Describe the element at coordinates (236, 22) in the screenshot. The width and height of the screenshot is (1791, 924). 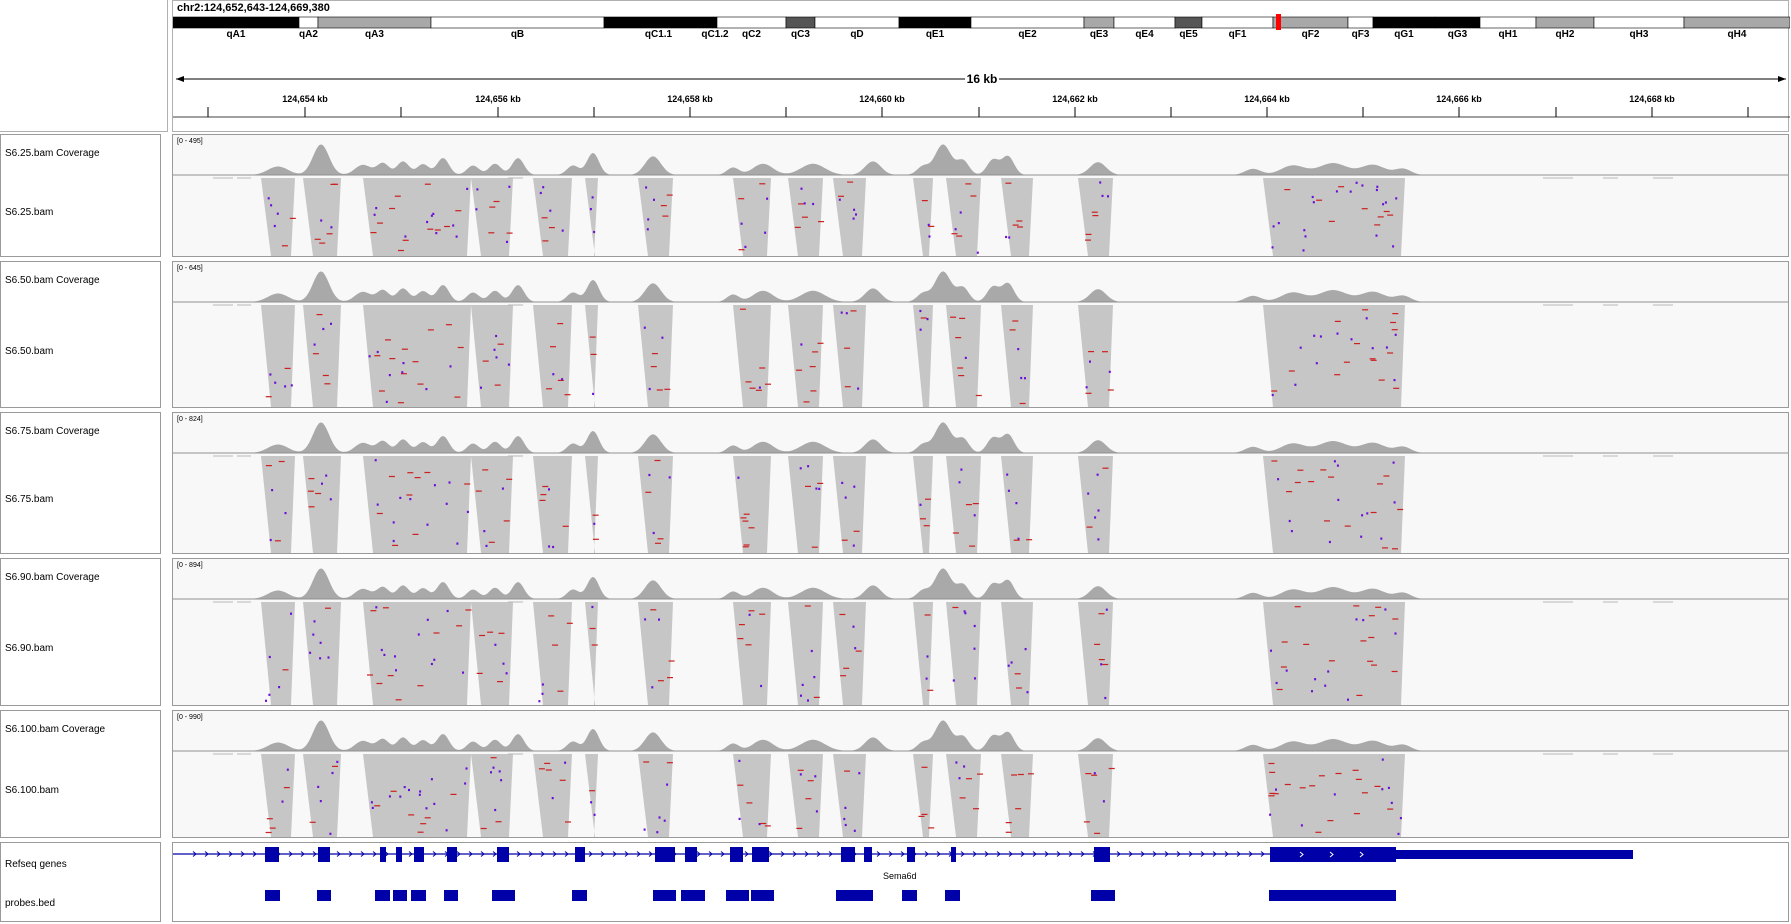
I see `cytoband-qA1` at that location.